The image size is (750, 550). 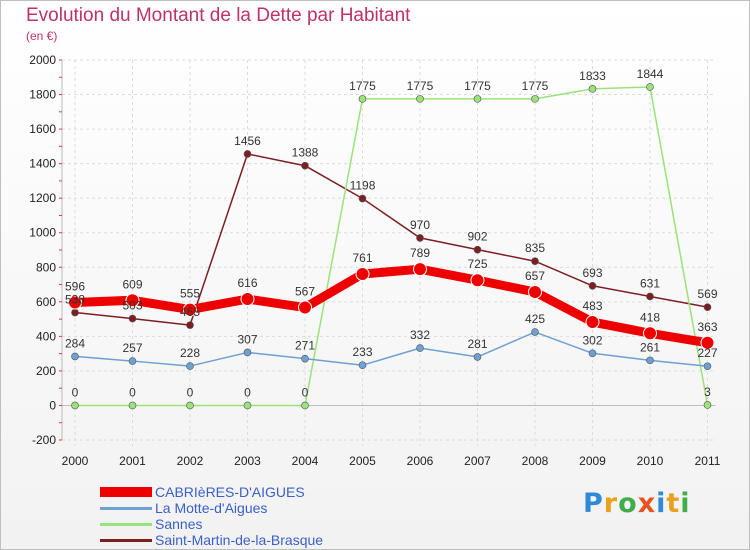 What do you see at coordinates (305, 461) in the screenshot?
I see `x-tick-label: 2004` at bounding box center [305, 461].